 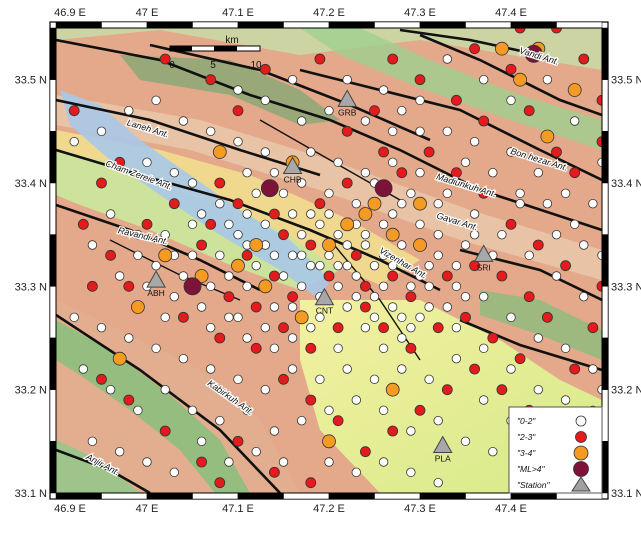 I want to click on lon-tick-label-bottom: 47.2 E, so click(x=329, y=509).